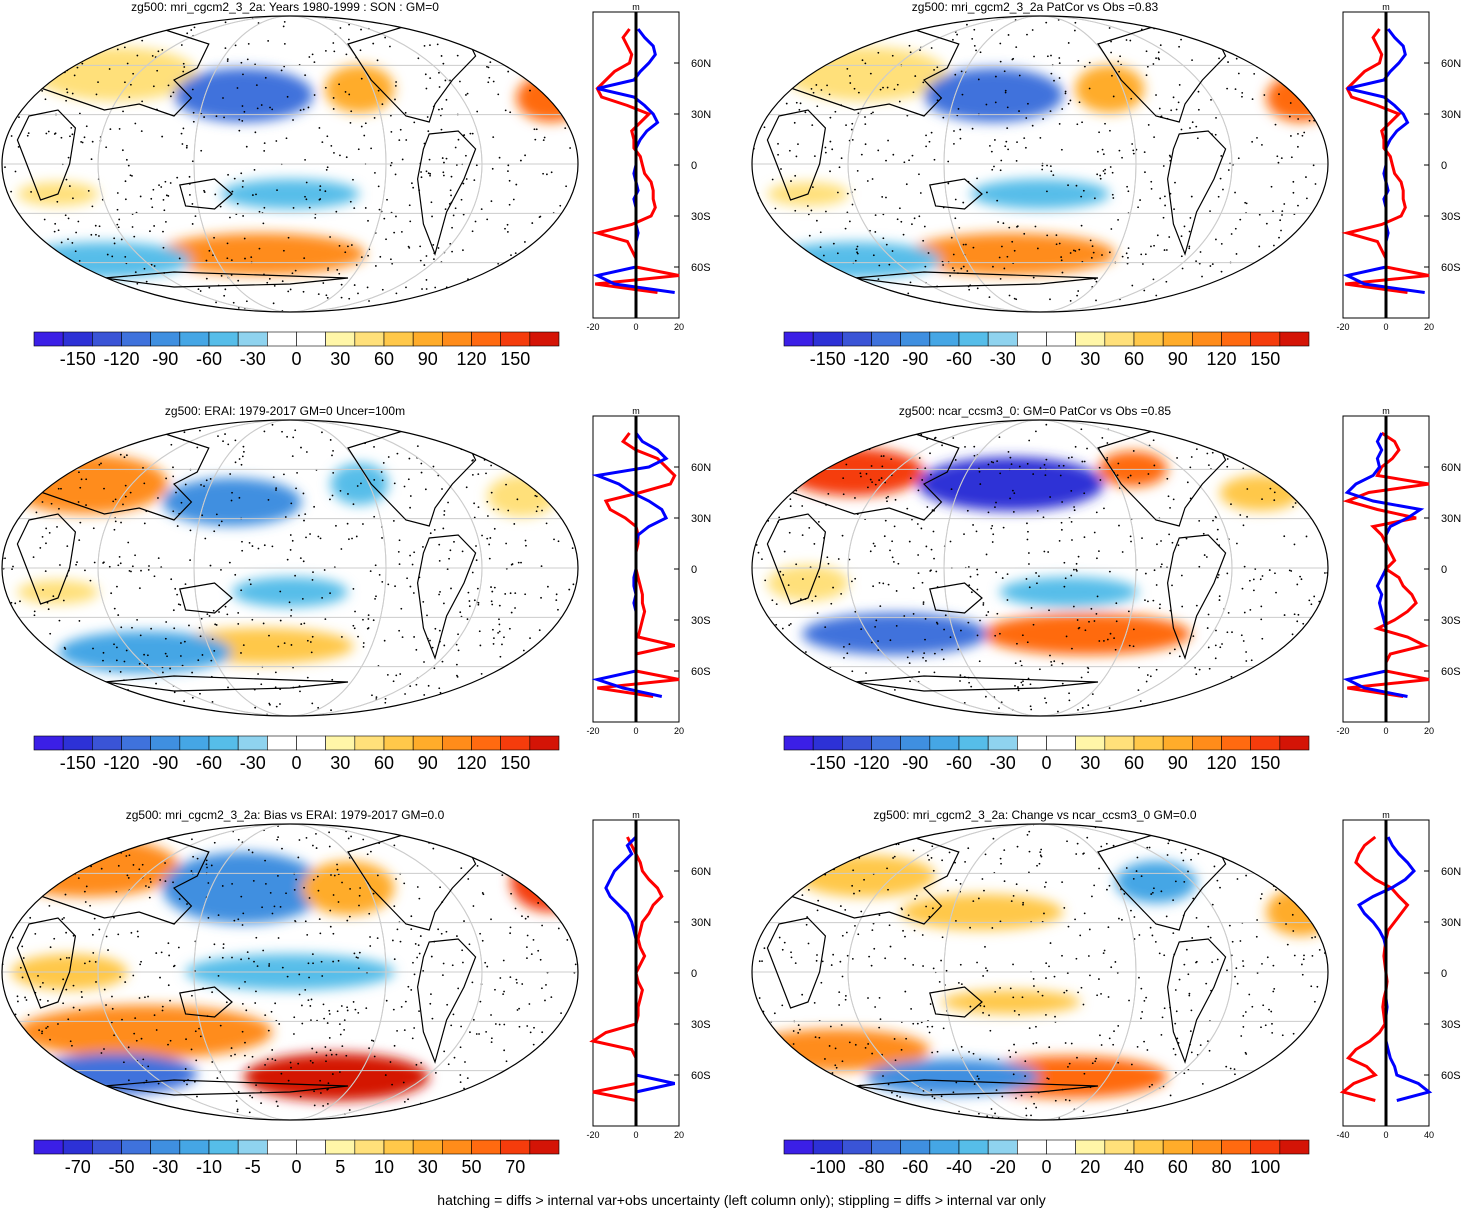  Describe the element at coordinates (959, 1167) in the screenshot. I see `colorbar-label: -40` at that location.